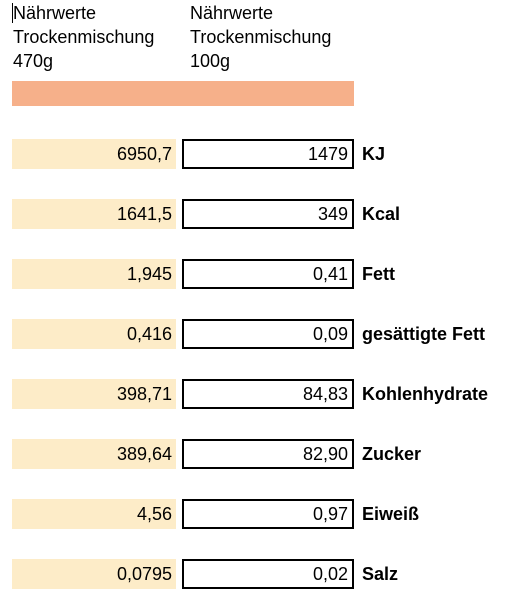 This screenshot has height=598, width=510. What do you see at coordinates (144, 454) in the screenshot?
I see `total-value: 389,64` at bounding box center [144, 454].